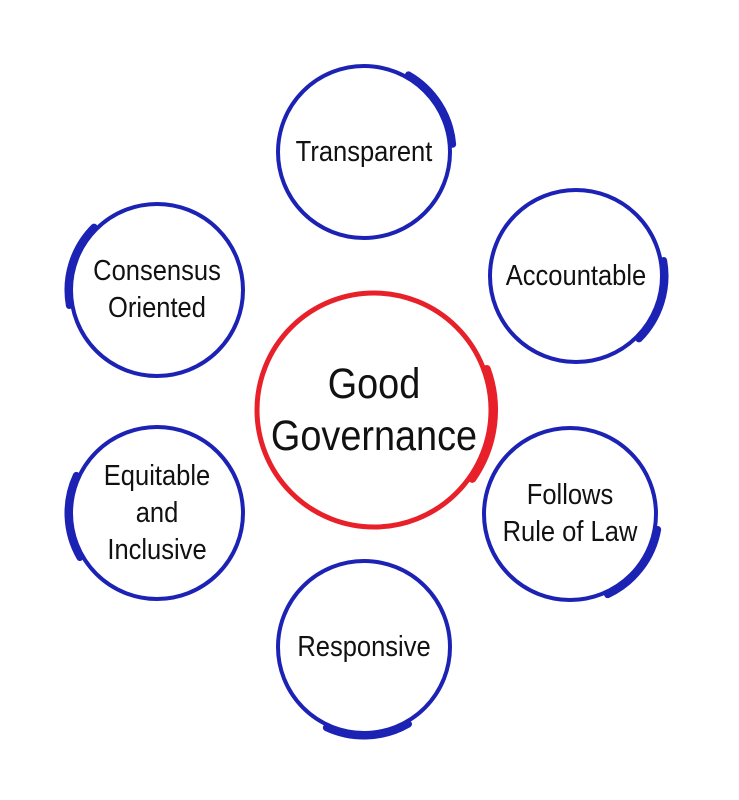  I want to click on ring-accountable, so click(578, 276).